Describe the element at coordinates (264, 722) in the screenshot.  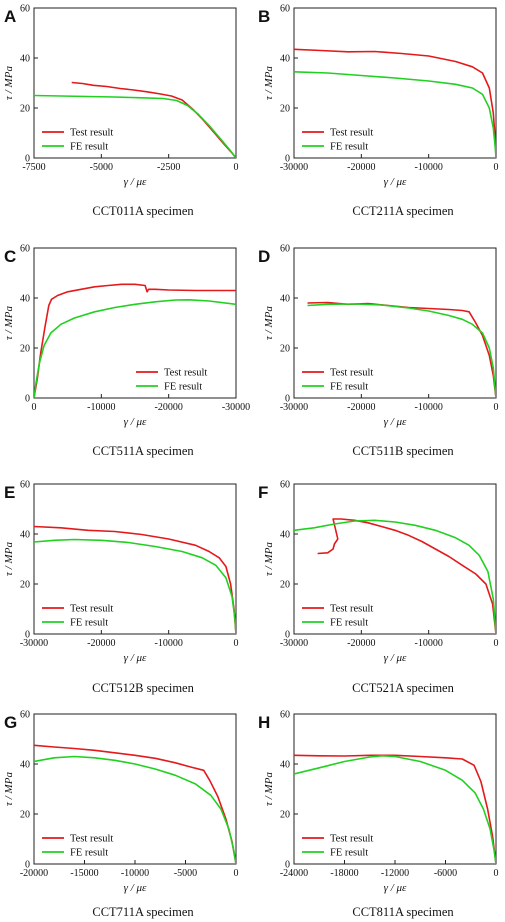
I see `panel-letter: H` at that location.